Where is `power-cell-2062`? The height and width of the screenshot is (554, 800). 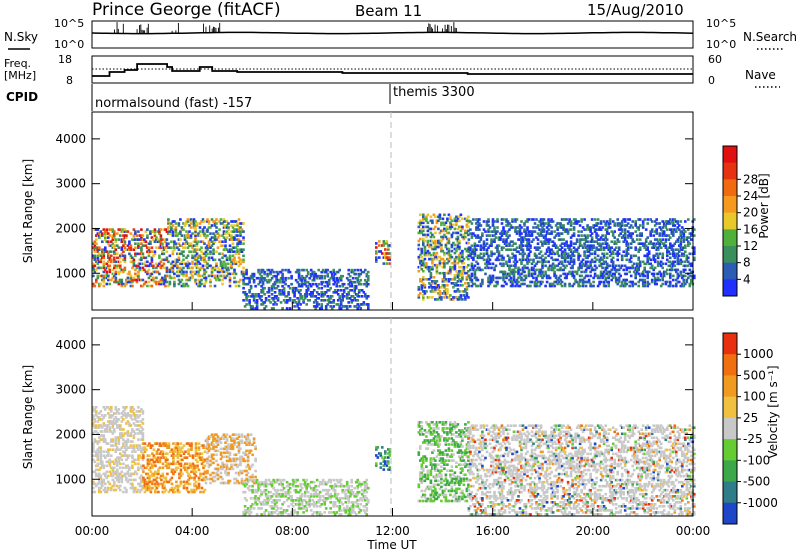 power-cell-2062 is located at coordinates (453, 283).